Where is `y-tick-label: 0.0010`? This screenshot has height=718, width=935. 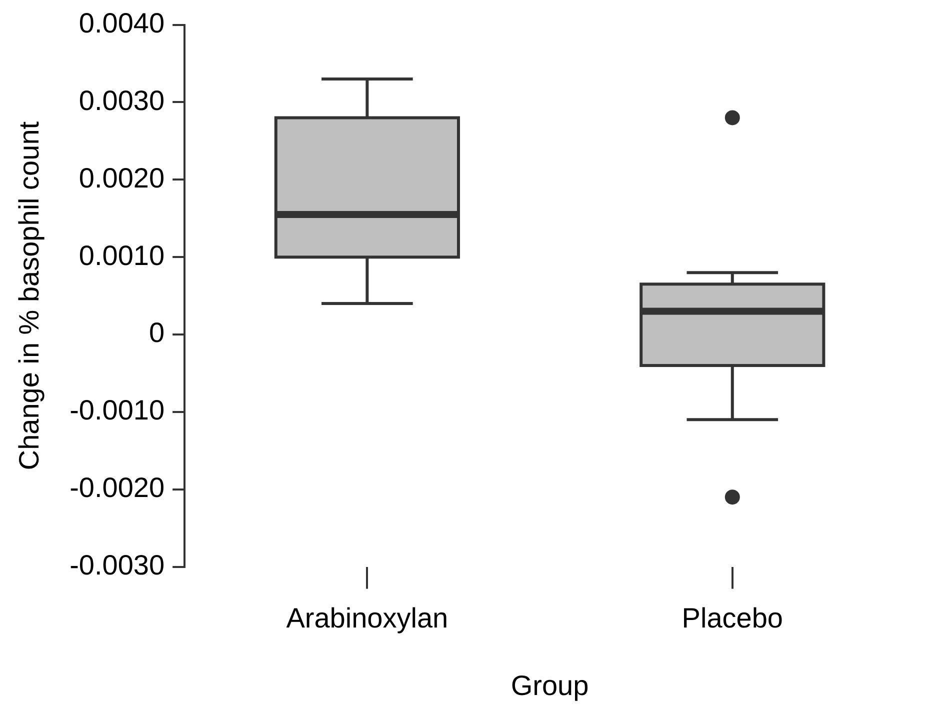 y-tick-label: 0.0010 is located at coordinates (121, 255).